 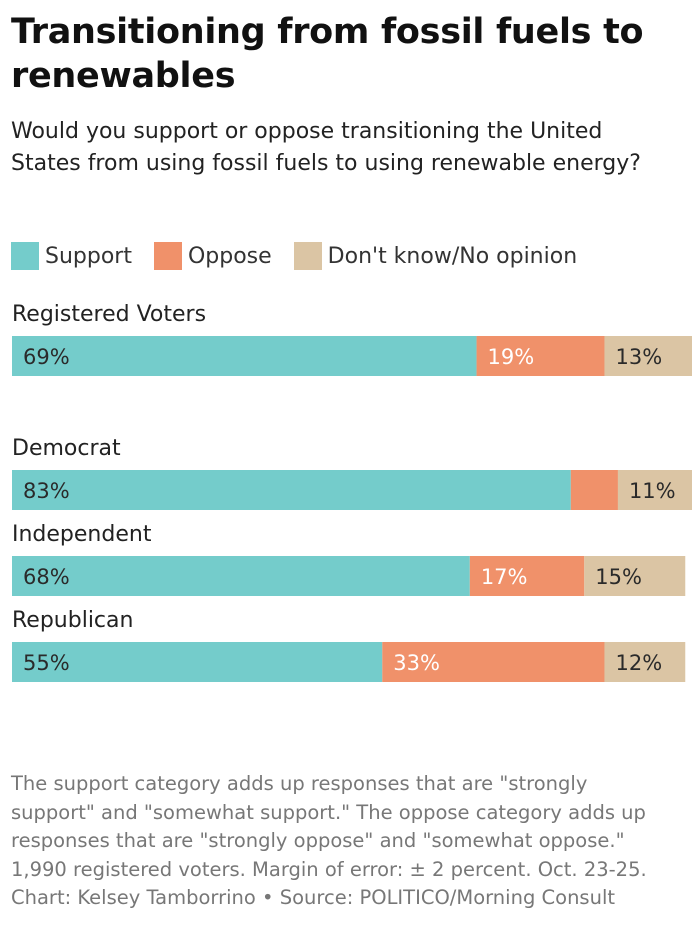 I want to click on bar-registered-voters-dont-know, so click(x=648, y=356).